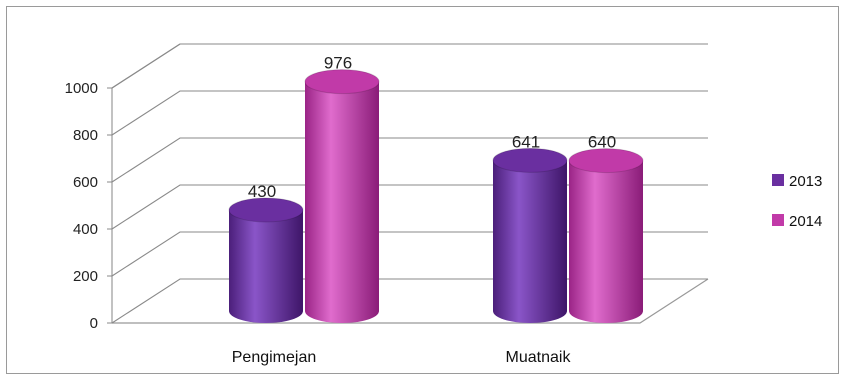 The width and height of the screenshot is (847, 383). What do you see at coordinates (85, 182) in the screenshot?
I see `y-tick-label: 600` at bounding box center [85, 182].